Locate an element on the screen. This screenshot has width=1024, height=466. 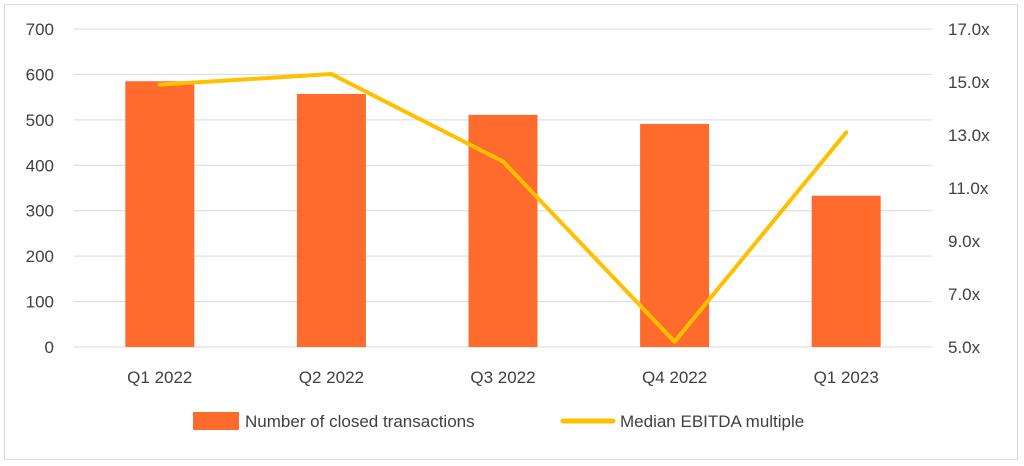
left-tick-label: 600 is located at coordinates (40, 74).